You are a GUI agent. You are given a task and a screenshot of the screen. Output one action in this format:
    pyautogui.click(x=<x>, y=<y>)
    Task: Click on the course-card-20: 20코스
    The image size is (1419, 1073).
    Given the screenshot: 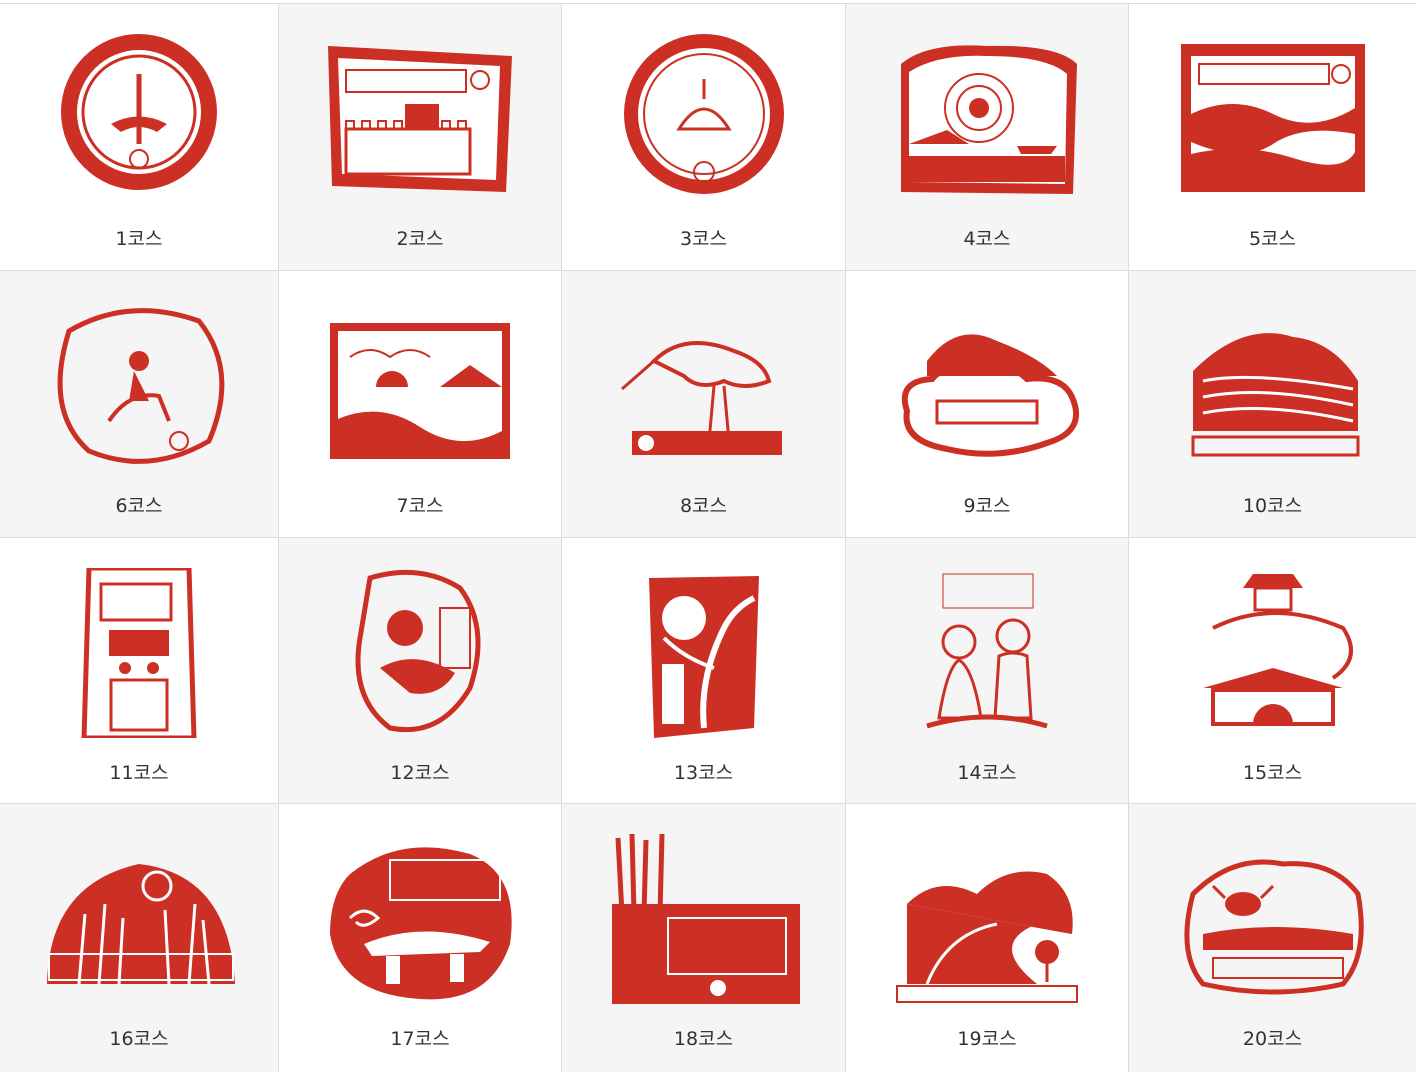 What is the action you would take?
    pyautogui.click(x=1272, y=938)
    